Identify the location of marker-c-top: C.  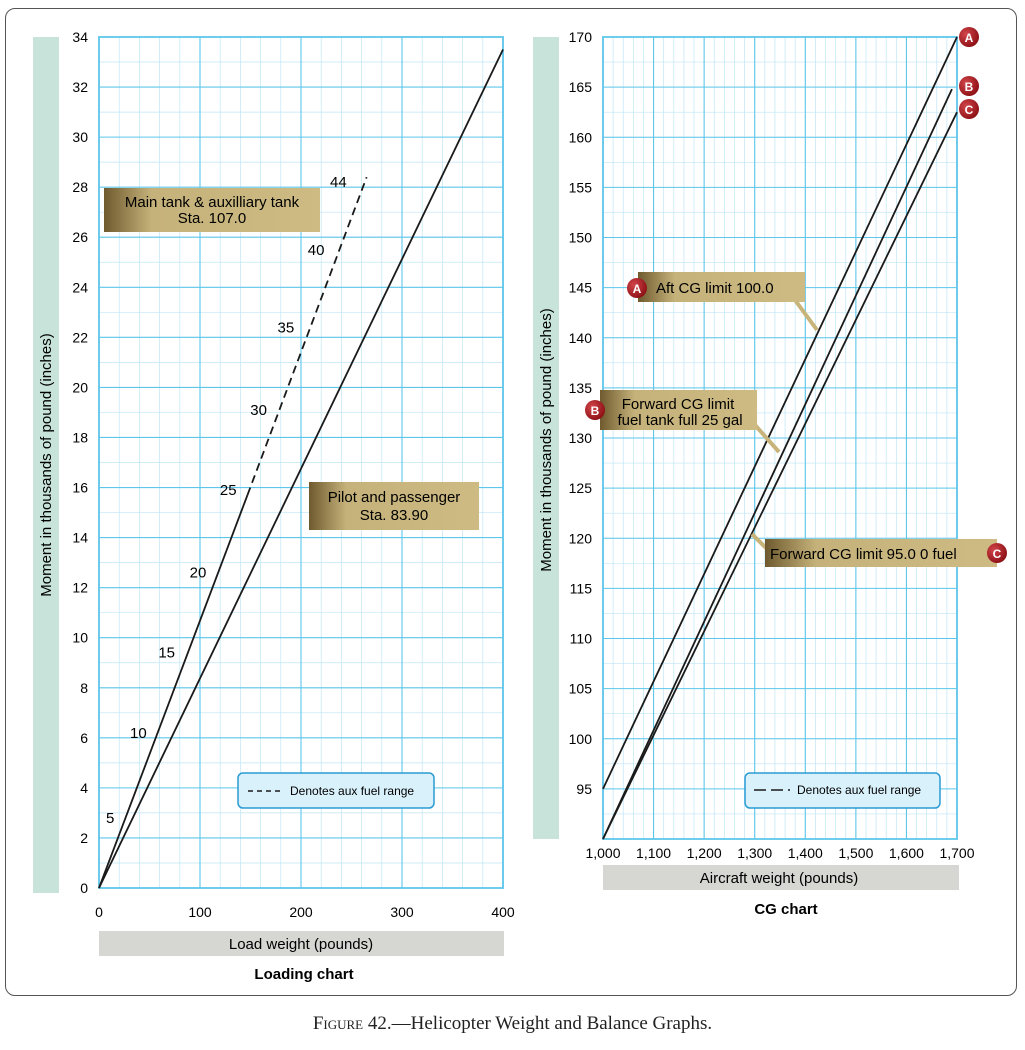
(969, 109).